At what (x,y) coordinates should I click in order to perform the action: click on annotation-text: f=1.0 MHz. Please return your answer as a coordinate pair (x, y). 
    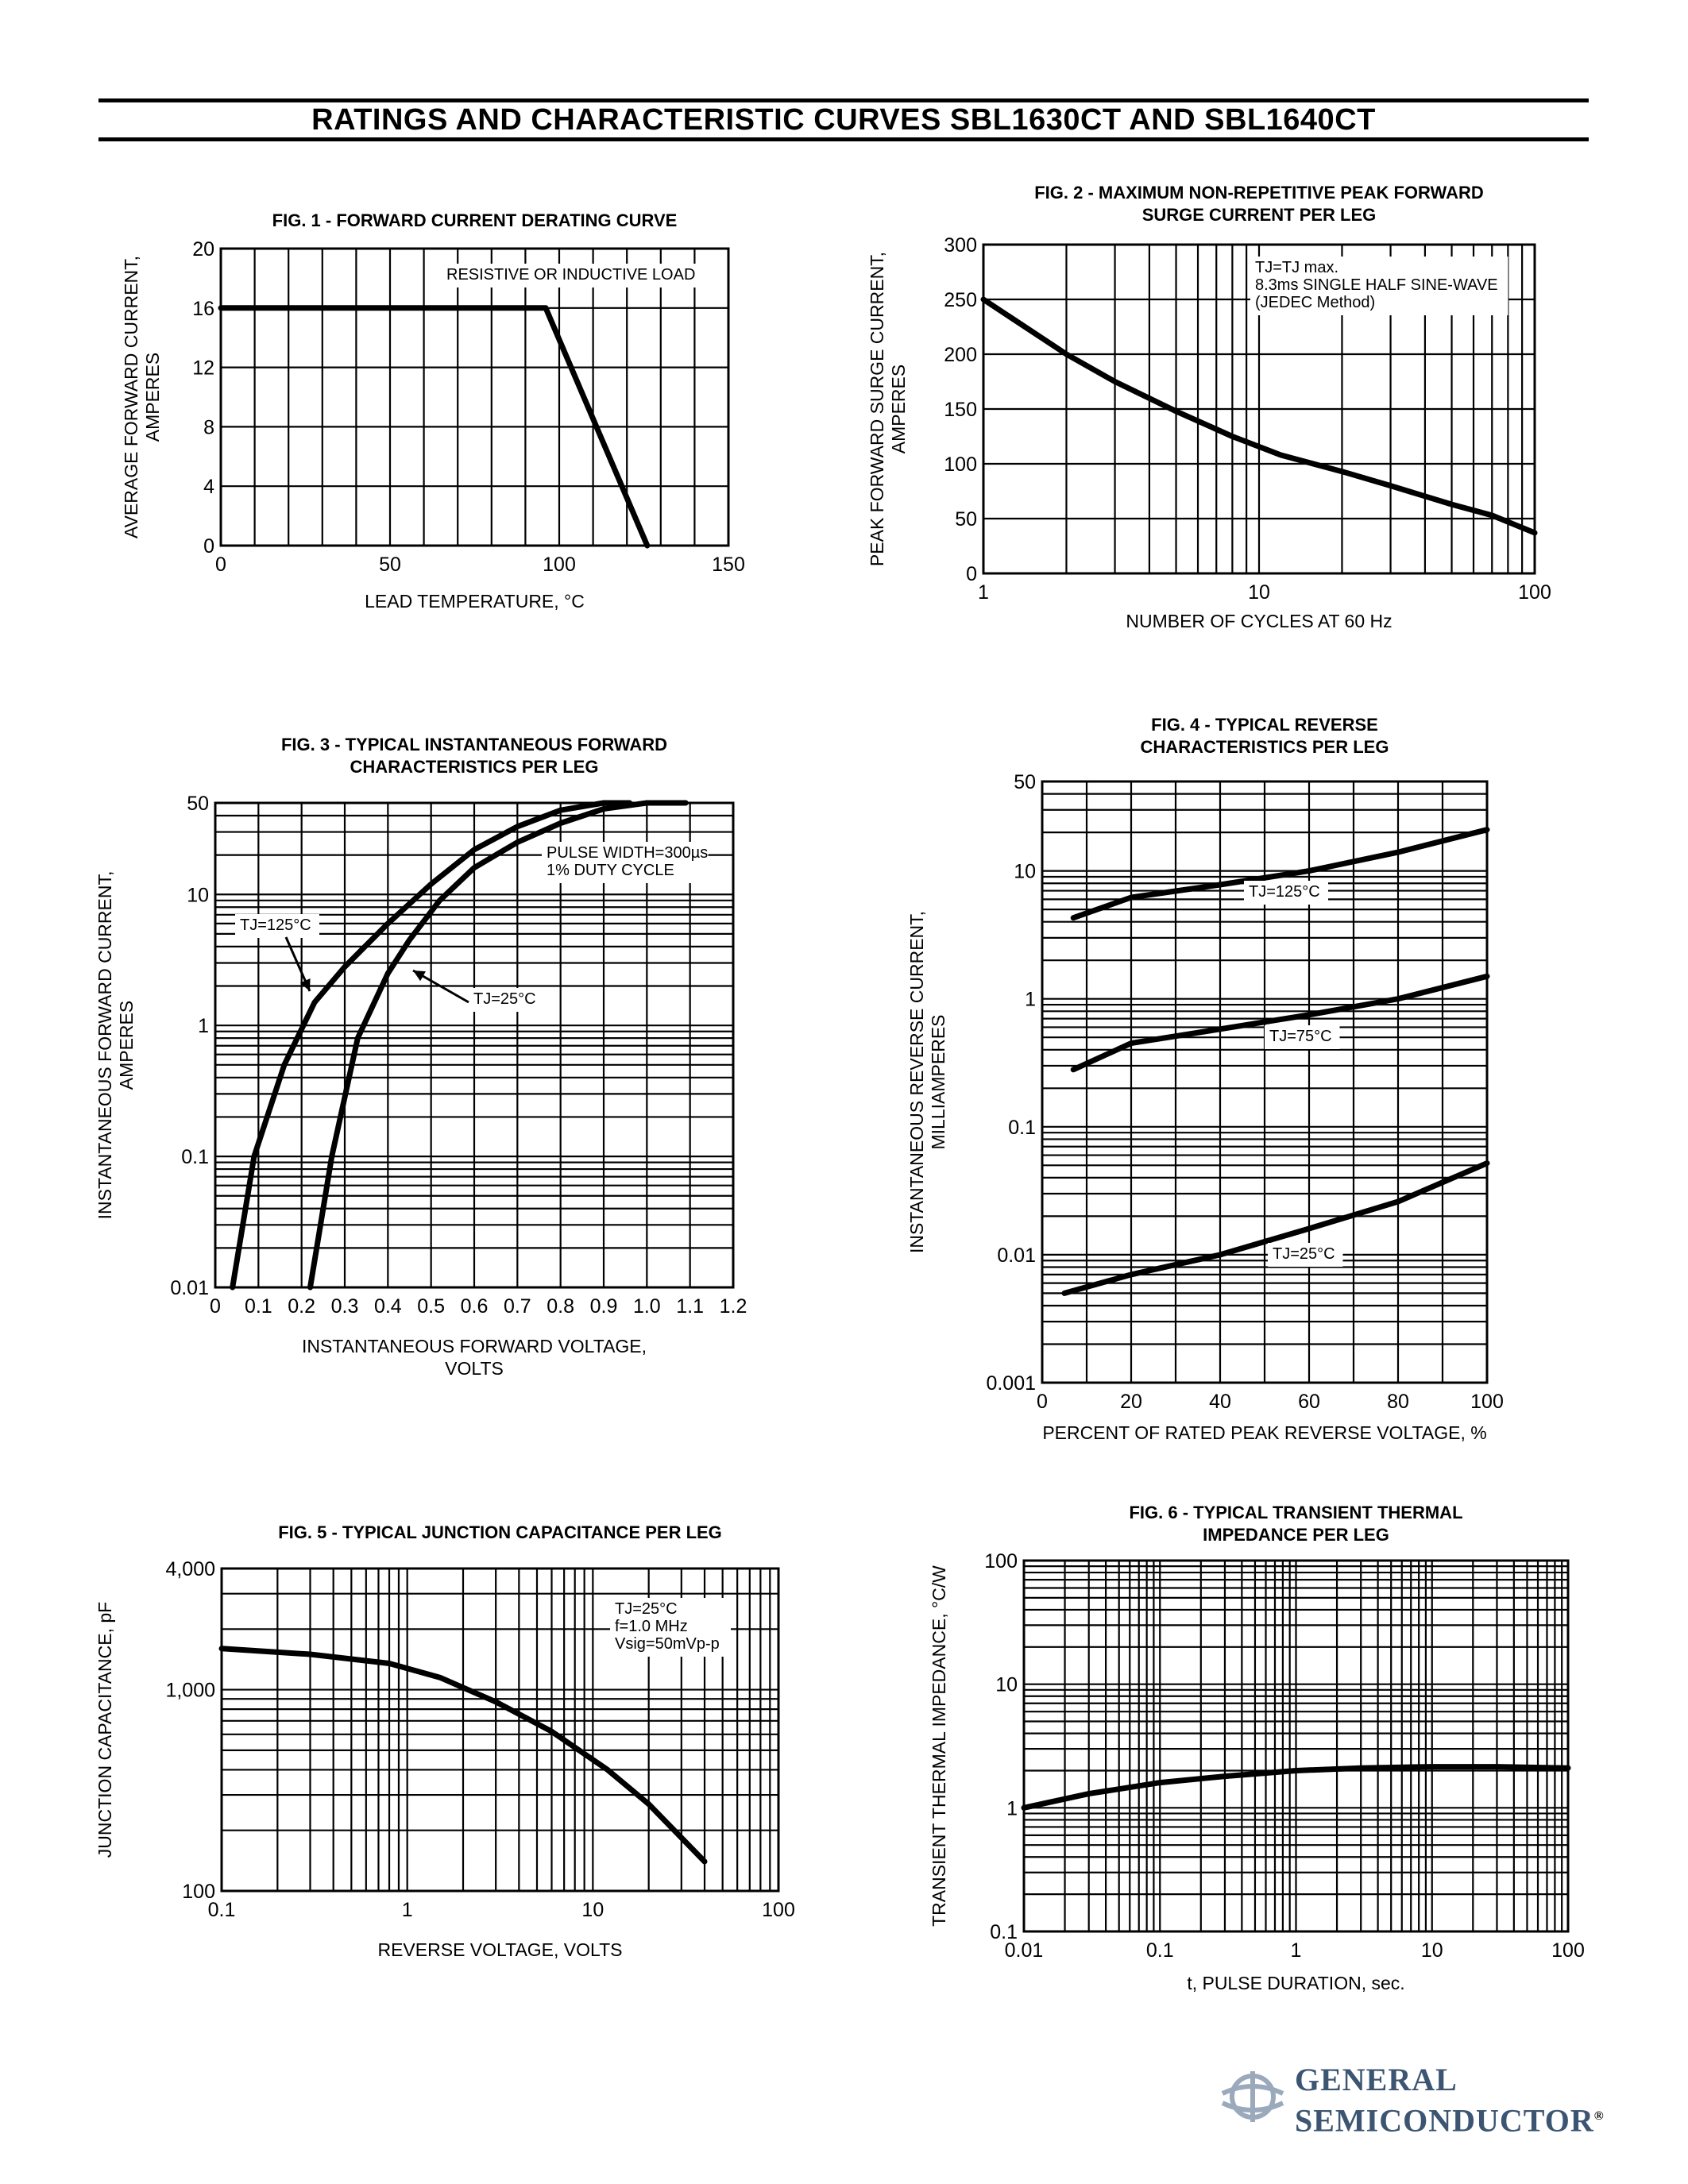
    Looking at the image, I should click on (651, 1627).